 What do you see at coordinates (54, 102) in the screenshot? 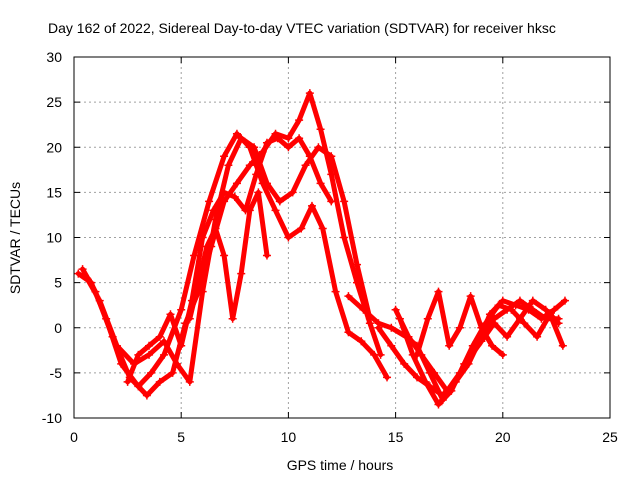
I see `y-tick-label: 25` at bounding box center [54, 102].